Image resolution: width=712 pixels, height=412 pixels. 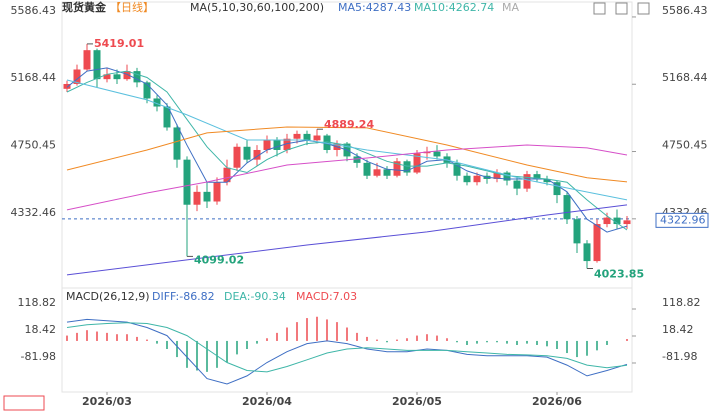 I want to click on x-tick-label: 2026/04, so click(x=267, y=401).